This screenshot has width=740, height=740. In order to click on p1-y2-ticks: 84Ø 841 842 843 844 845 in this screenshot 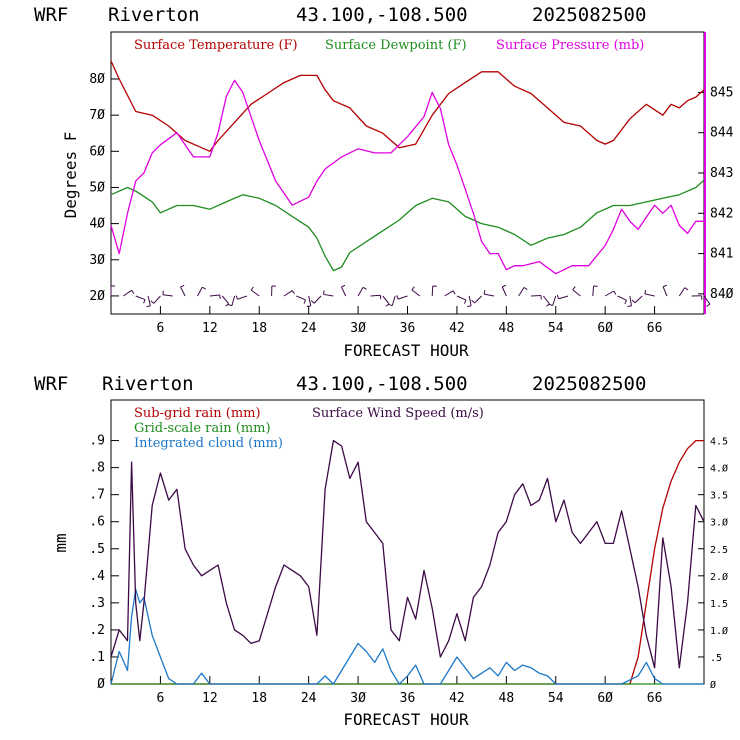, I will do `click(716, 193)`.